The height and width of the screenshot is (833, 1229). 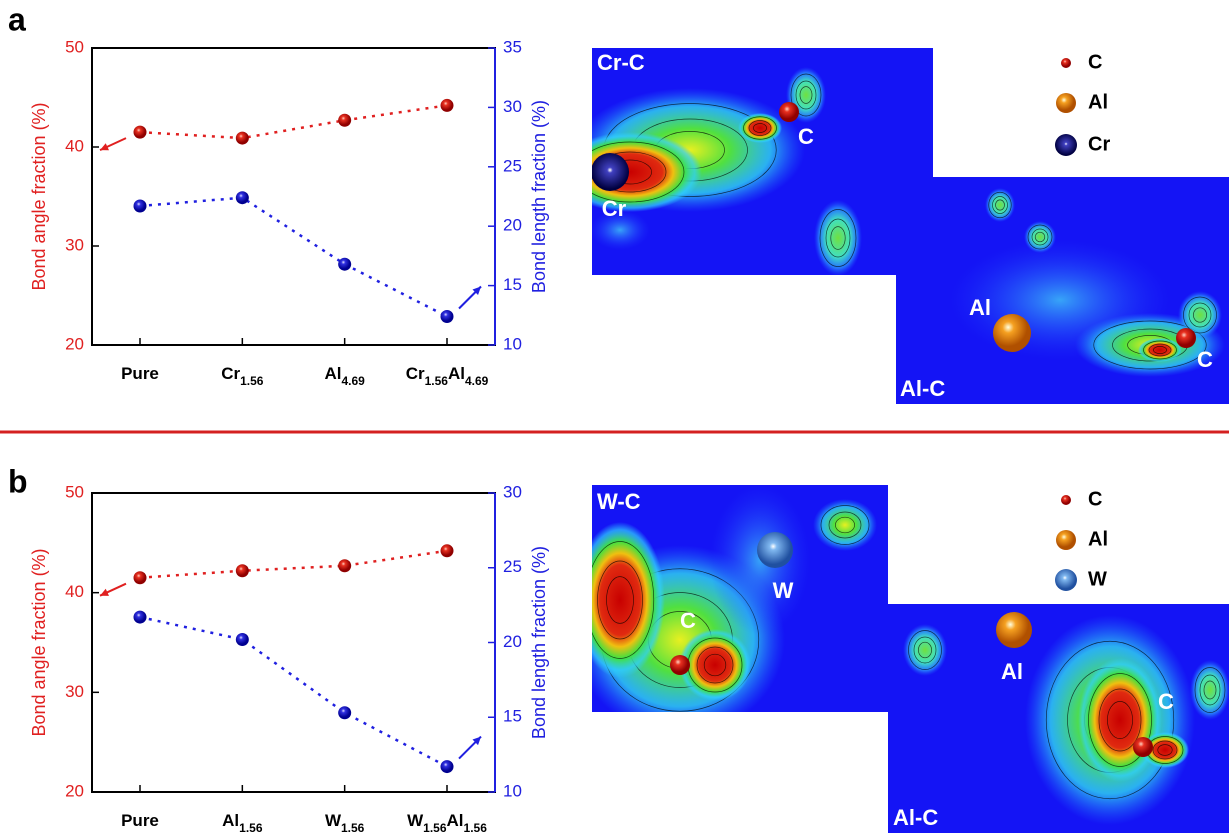 What do you see at coordinates (242, 376) in the screenshot?
I see `x-tick-label: Cr1.56` at bounding box center [242, 376].